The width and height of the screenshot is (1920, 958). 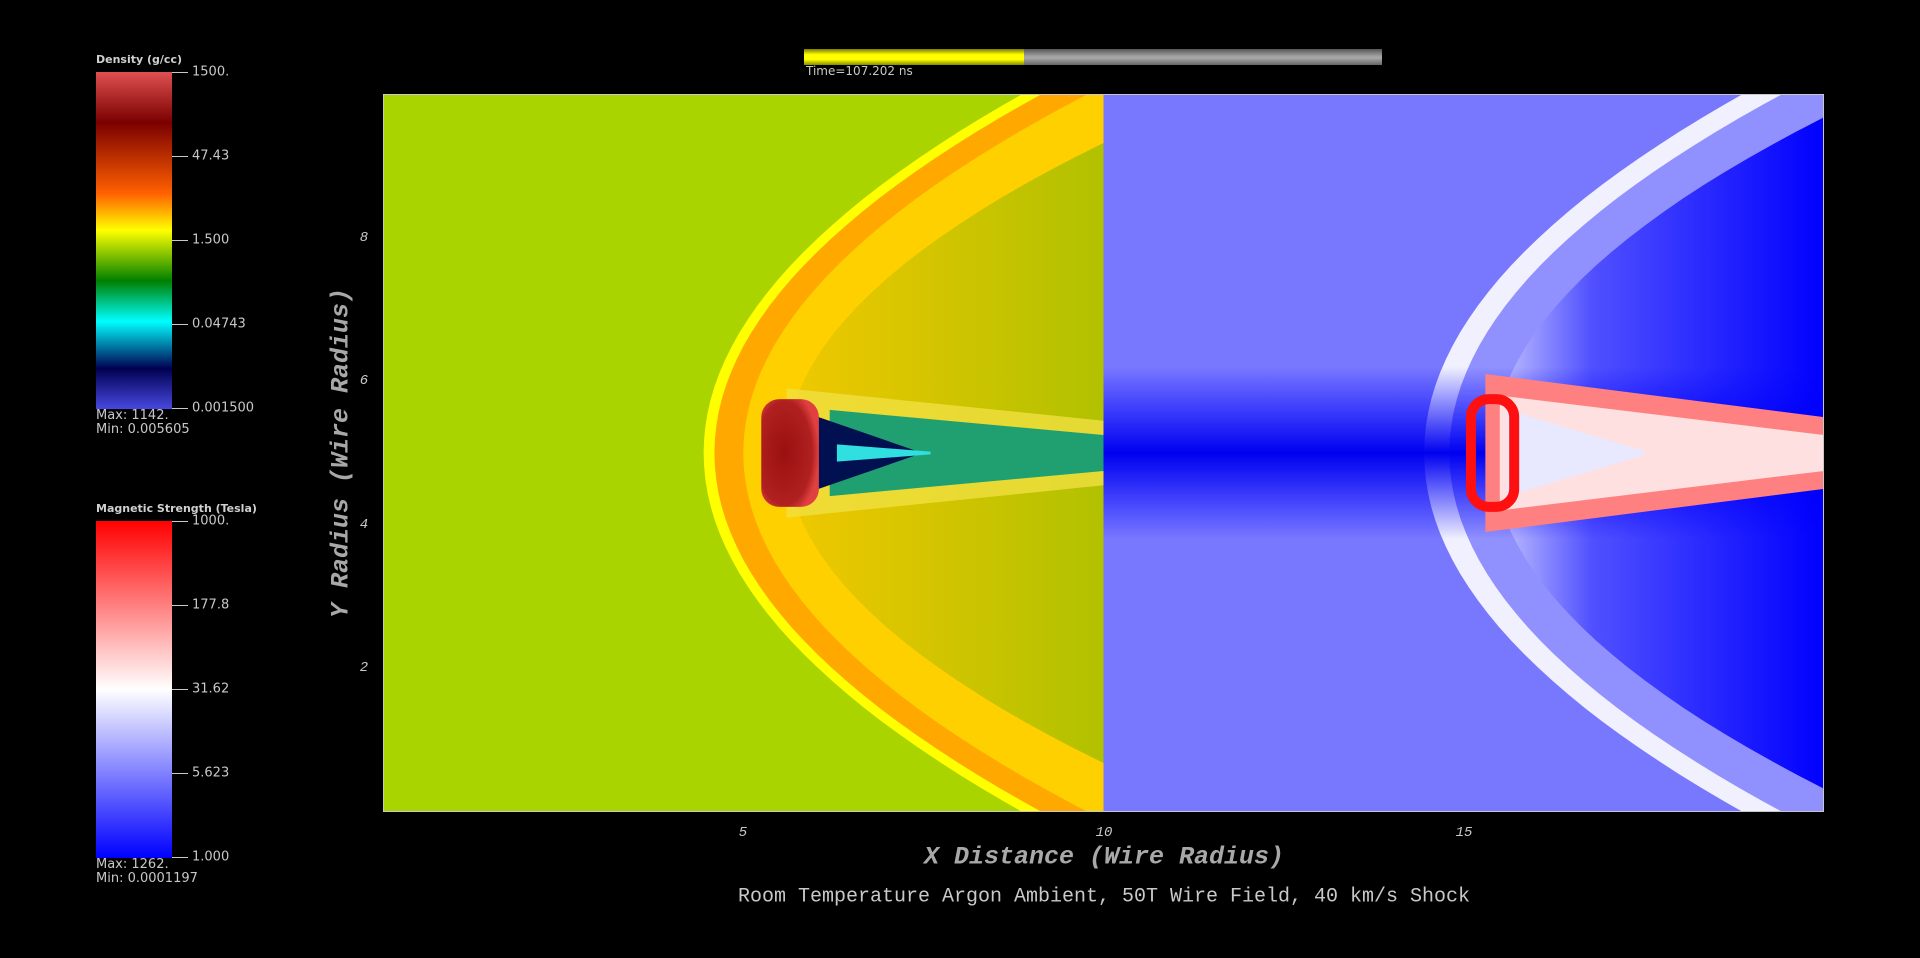 I want to click on density-tick: 1.500, so click(x=211, y=240).